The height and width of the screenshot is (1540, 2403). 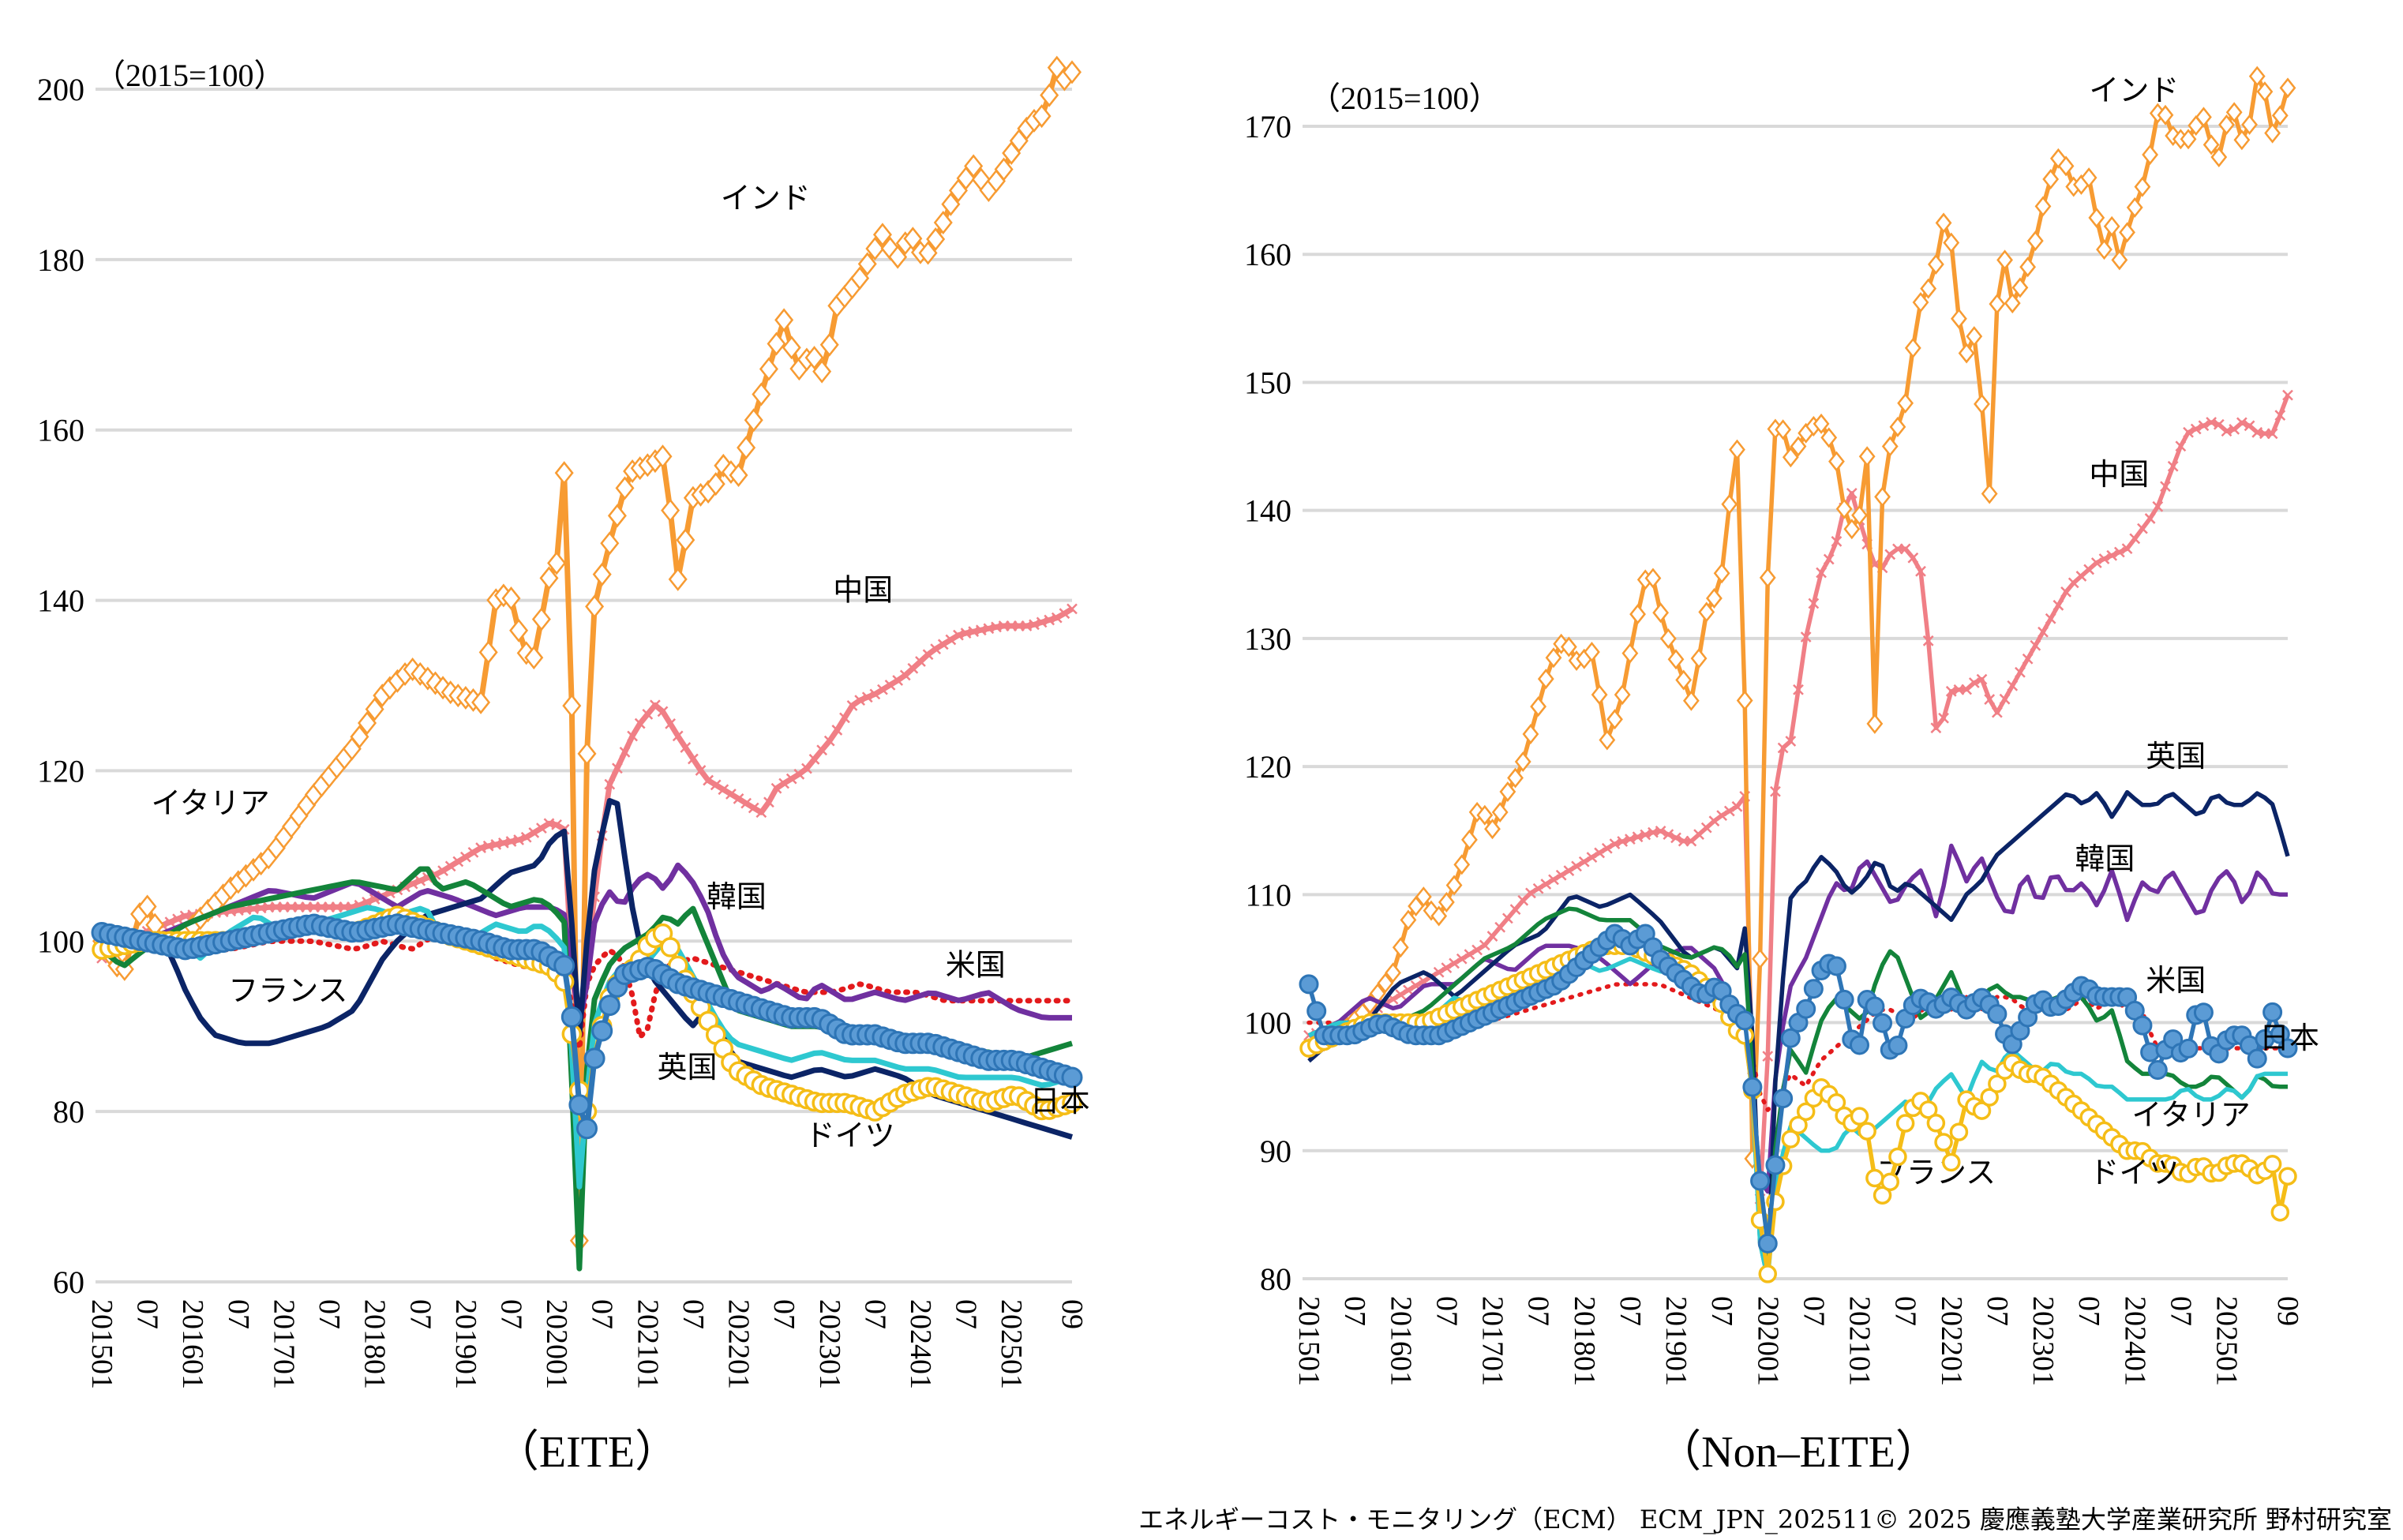 What do you see at coordinates (1859, 1341) in the screenshot?
I see `x-tick-label: 202101` at bounding box center [1859, 1341].